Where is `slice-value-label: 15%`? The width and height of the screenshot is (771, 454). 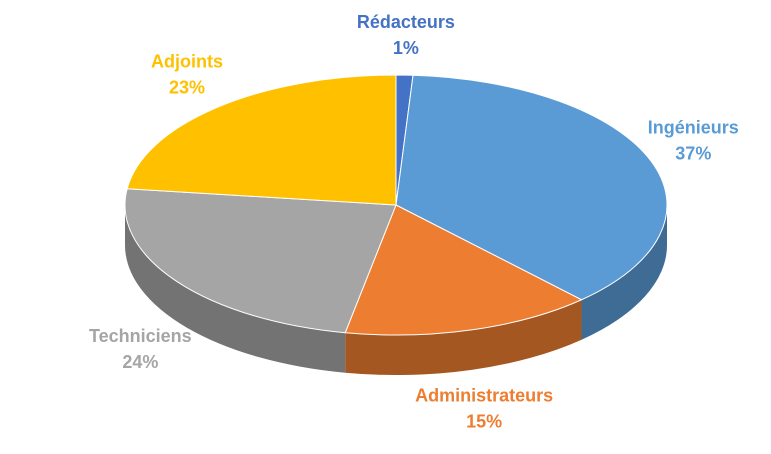 slice-value-label: 15% is located at coordinates (484, 421).